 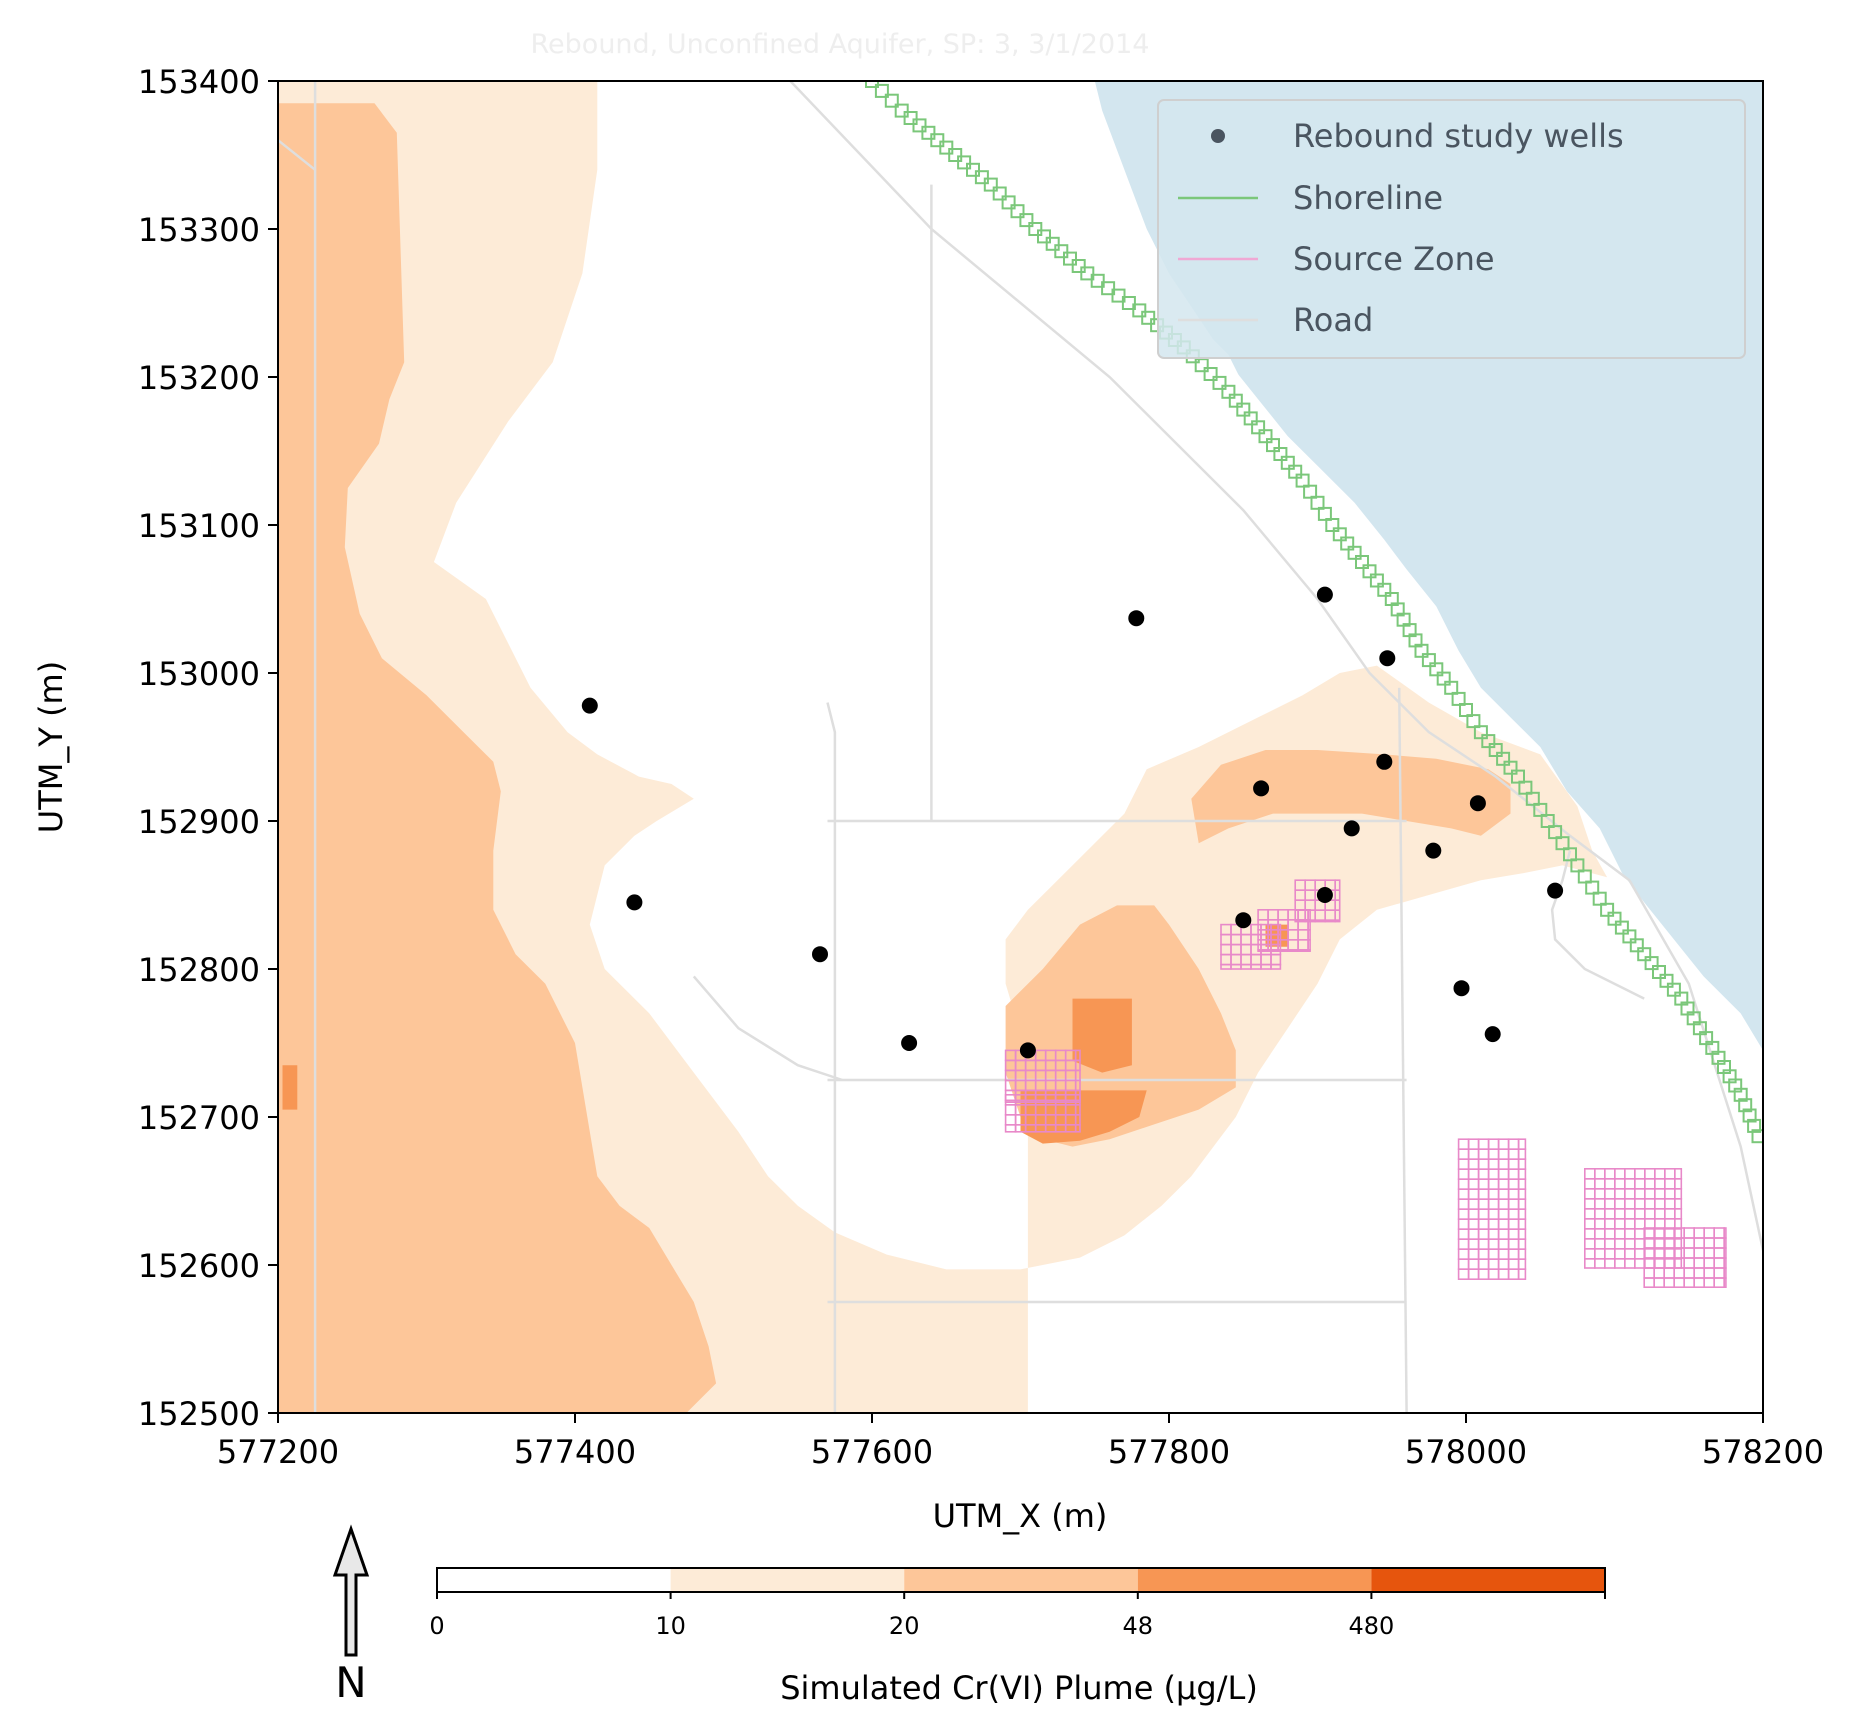 I want to click on y-tick-label: 153400, so click(x=199, y=82).